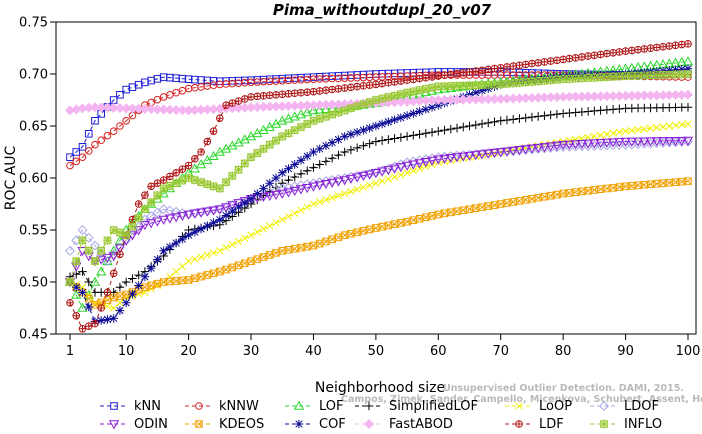 The width and height of the screenshot is (702, 434). I want to click on x-tick-label: 1, so click(70, 351).